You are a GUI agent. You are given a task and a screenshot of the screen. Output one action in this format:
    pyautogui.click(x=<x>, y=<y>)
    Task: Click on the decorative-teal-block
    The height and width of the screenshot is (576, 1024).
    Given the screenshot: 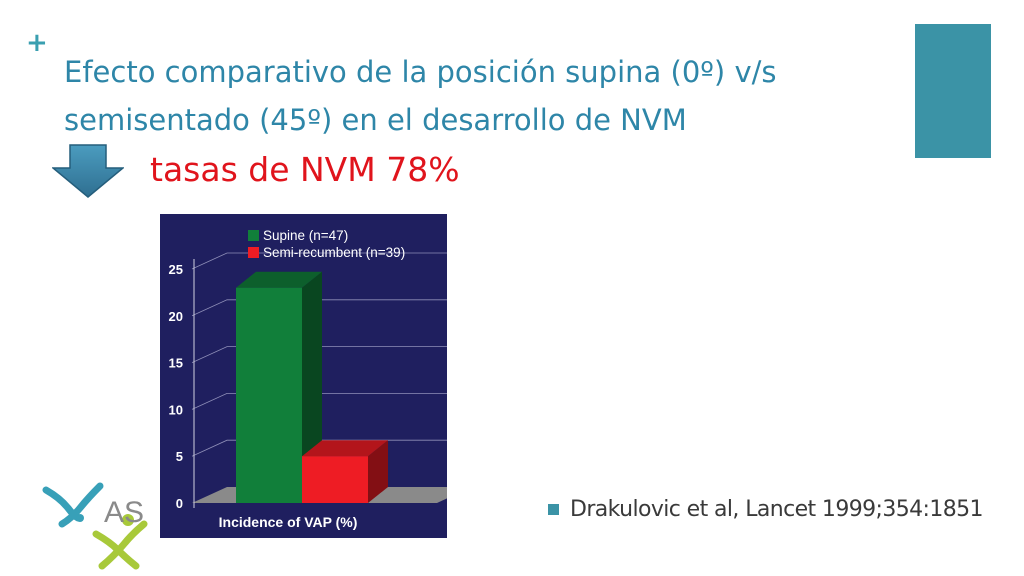 What is the action you would take?
    pyautogui.click(x=953, y=91)
    